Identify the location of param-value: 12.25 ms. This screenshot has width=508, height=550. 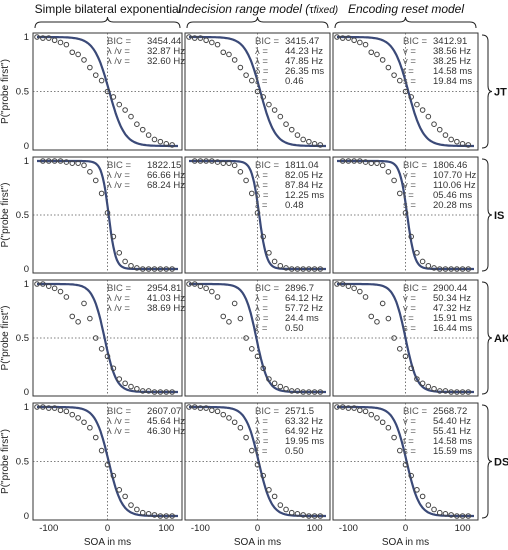
(304, 195).